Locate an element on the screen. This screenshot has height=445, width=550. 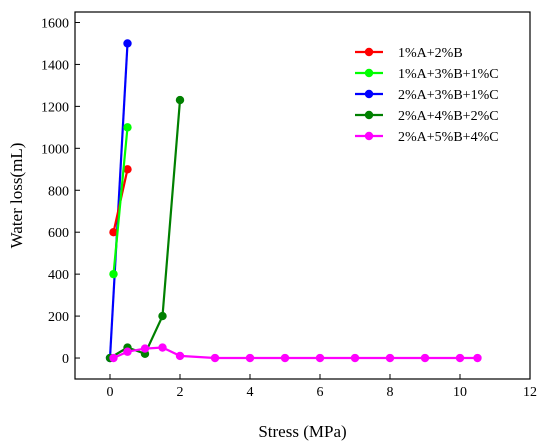
y-tick-label: 0 is located at coordinates (65, 359).